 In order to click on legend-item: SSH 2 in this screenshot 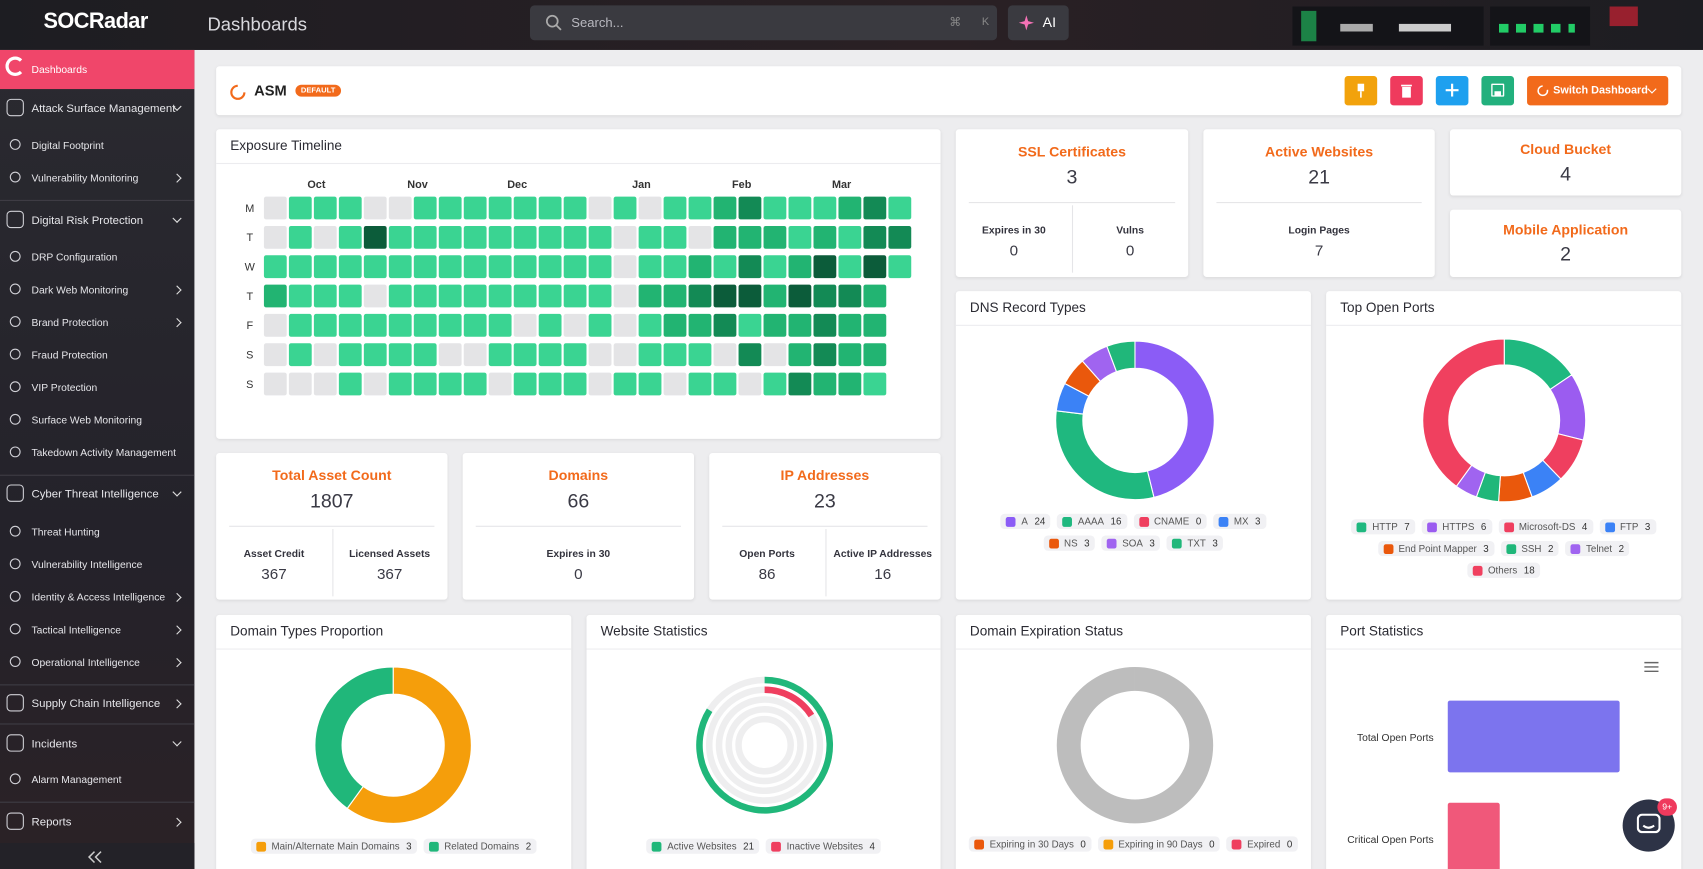, I will do `click(1529, 548)`.